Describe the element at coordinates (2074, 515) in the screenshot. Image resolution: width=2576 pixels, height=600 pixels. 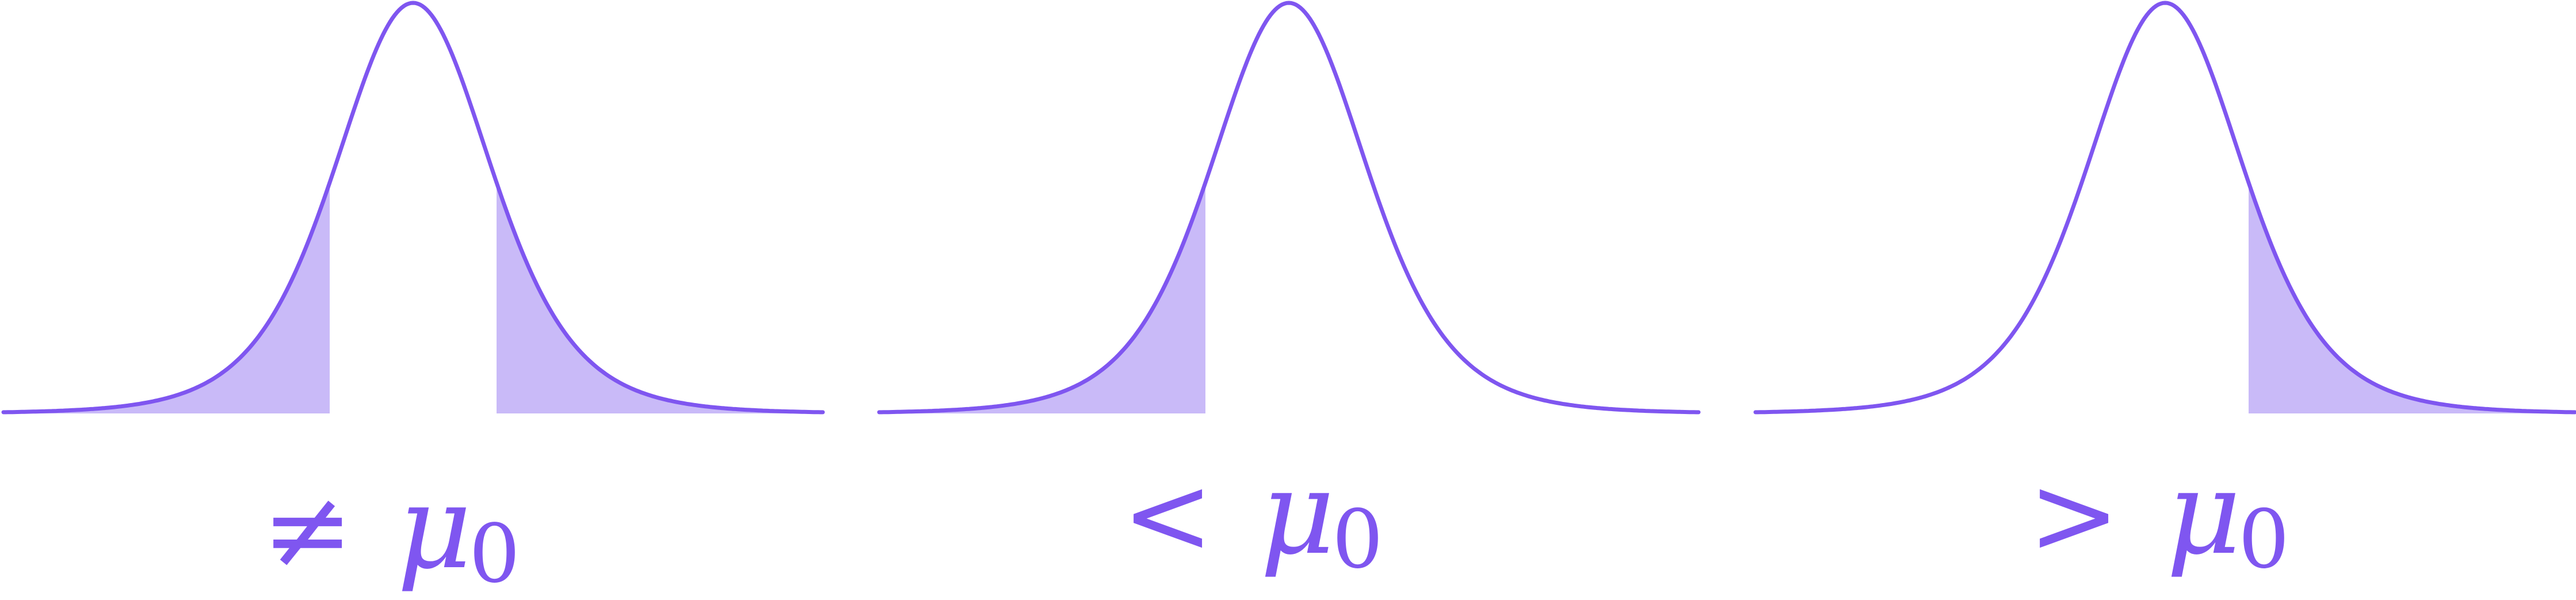
I see `operator-greater-than: >` at that location.